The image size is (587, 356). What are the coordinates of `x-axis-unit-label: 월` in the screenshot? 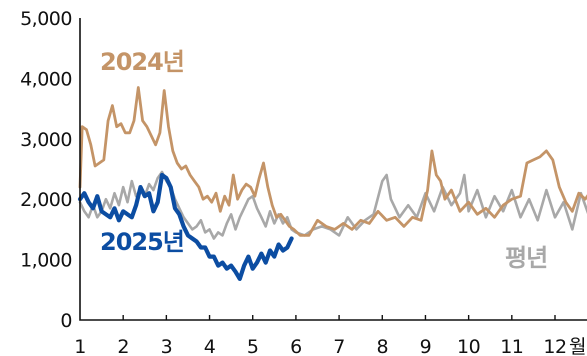 It's located at (577, 346).